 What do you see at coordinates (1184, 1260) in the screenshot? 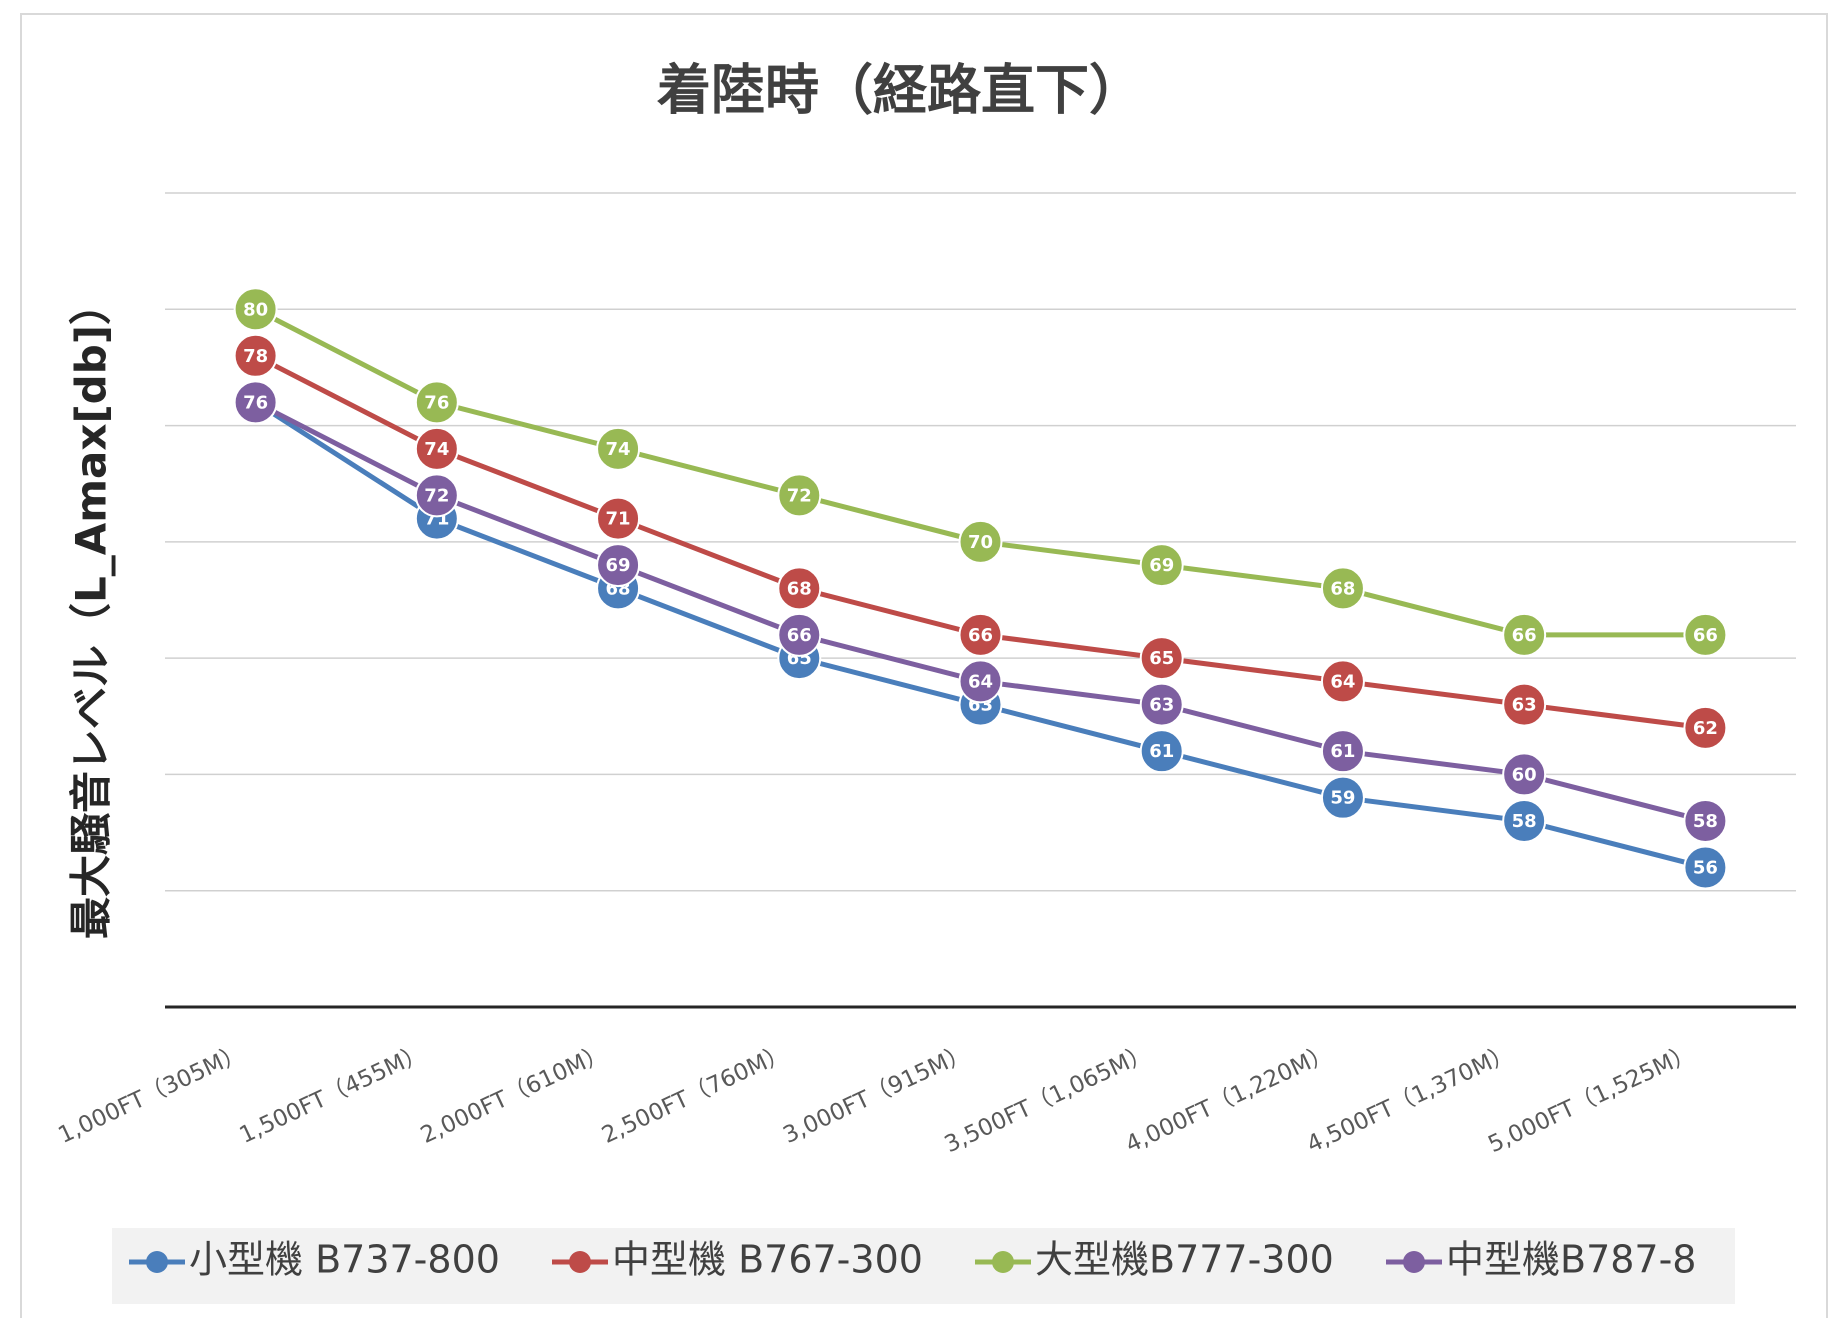
I see `legend-label: 大型機B777-300` at bounding box center [1184, 1260].